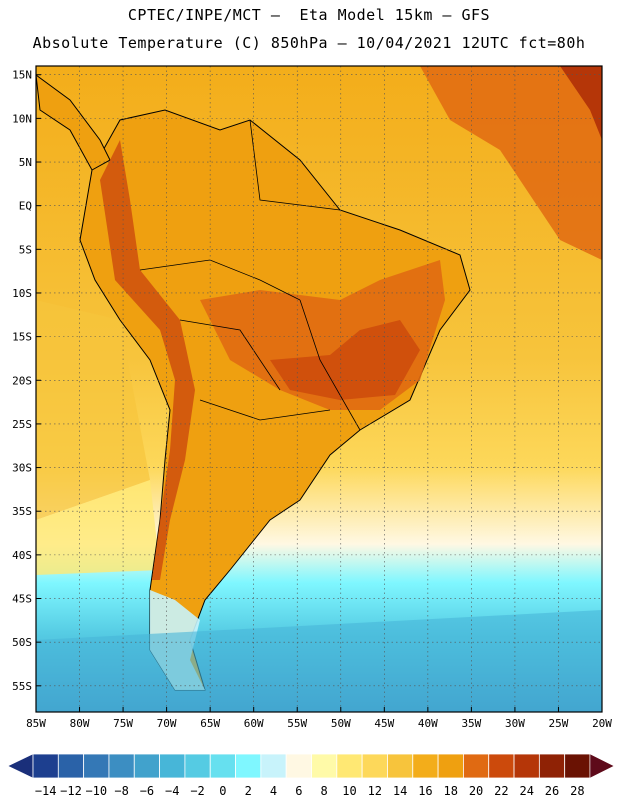 The height and width of the screenshot is (800, 618). Describe the element at coordinates (471, 723) in the screenshot. I see `lon-tick-label: 35W` at that location.